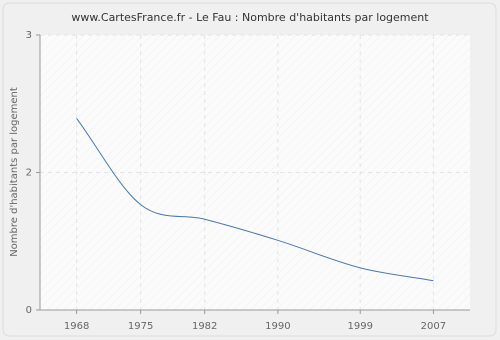 This screenshot has height=340, width=500. I want to click on x-tick-label: 1982, so click(204, 326).